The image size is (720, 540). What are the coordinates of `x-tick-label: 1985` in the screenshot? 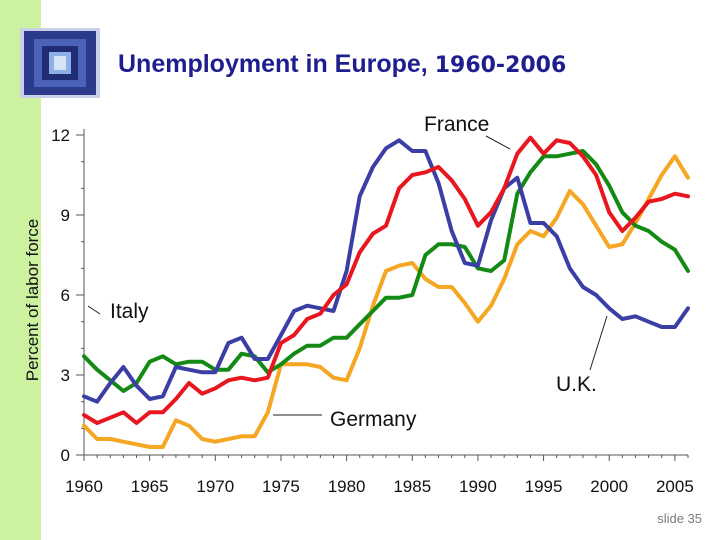 It's located at (412, 486).